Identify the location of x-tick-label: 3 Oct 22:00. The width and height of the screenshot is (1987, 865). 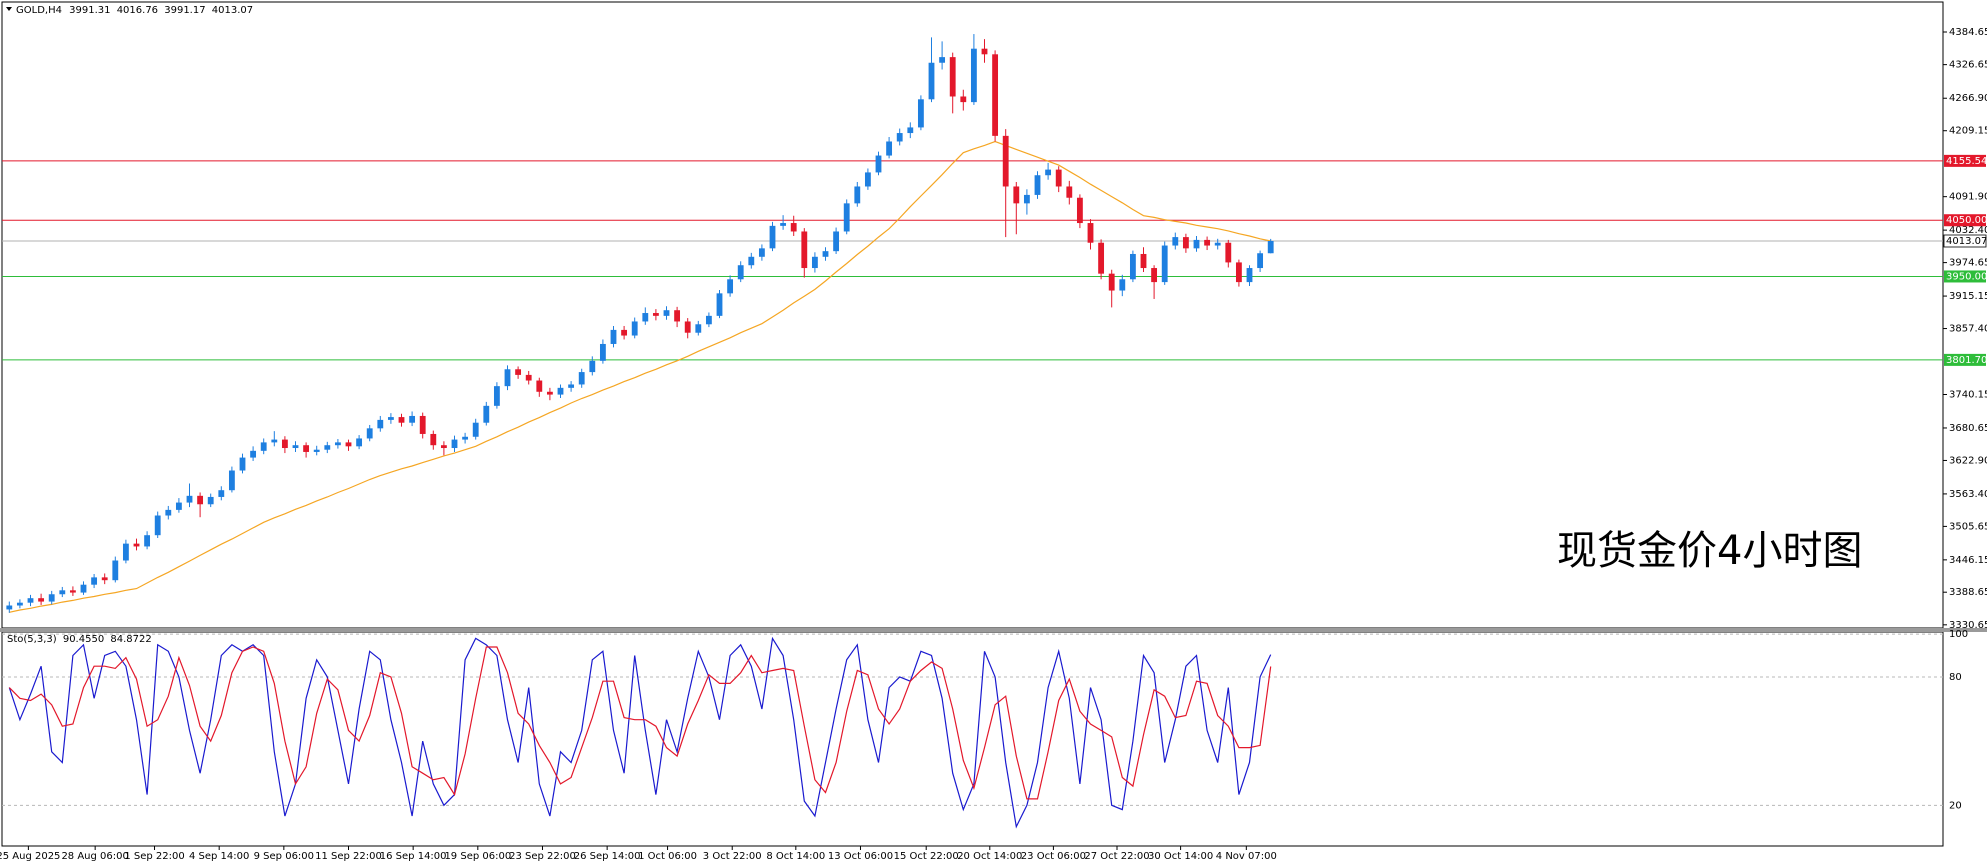
(732, 856).